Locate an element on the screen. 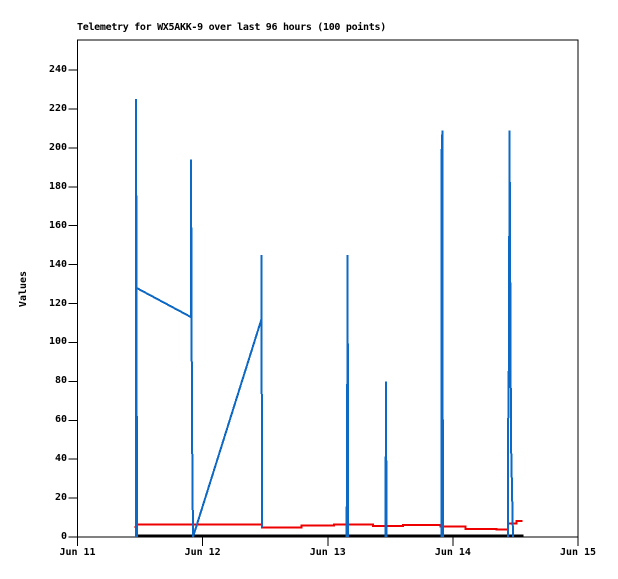  x-tick-label: Jun 14 is located at coordinates (452, 552).